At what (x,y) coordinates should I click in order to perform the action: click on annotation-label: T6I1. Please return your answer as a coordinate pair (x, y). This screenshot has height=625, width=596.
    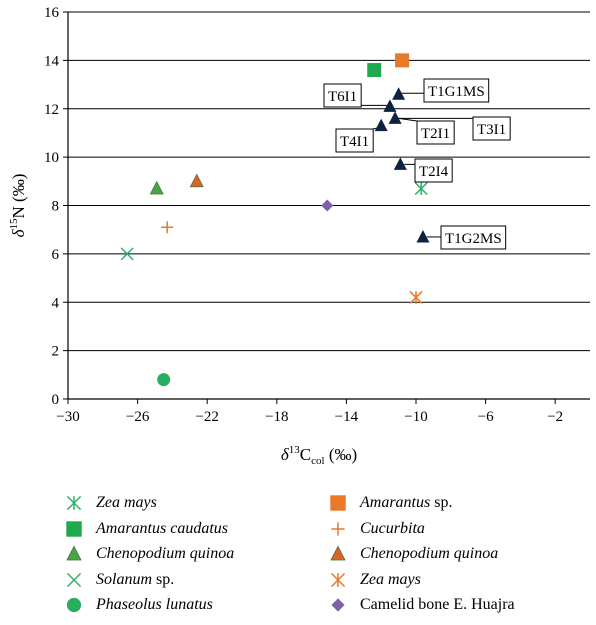
    Looking at the image, I should click on (342, 97).